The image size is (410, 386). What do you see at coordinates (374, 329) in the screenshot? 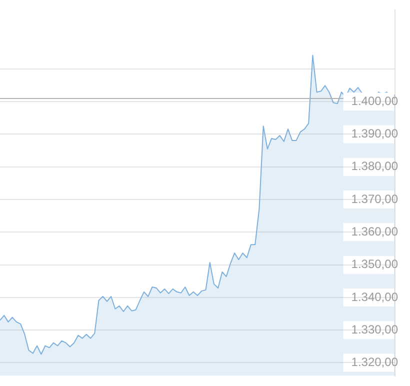
I see `y-tick-label: 1.330,00` at bounding box center [374, 329].